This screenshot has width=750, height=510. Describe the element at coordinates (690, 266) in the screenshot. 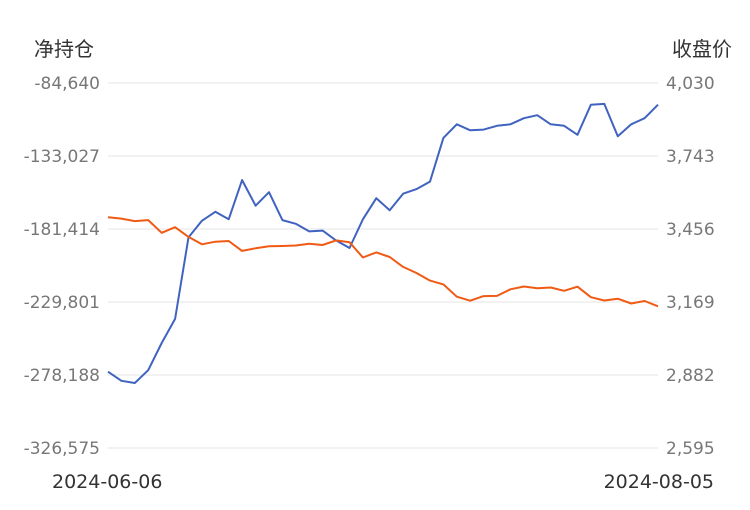

I see `right-axis-ticks: 4,030 3,743 3,456 3,169 2,882 2,595` at that location.